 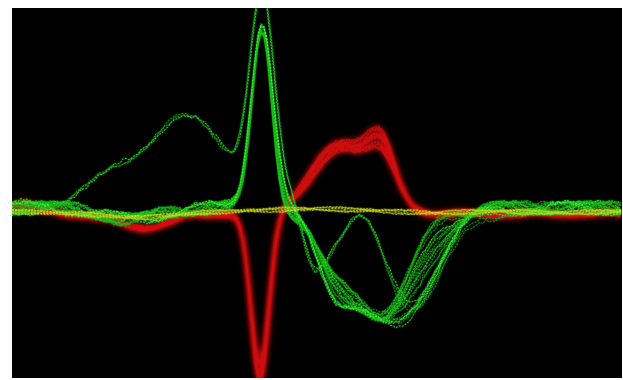 I want to click on yellow-trace, so click(x=317, y=213).